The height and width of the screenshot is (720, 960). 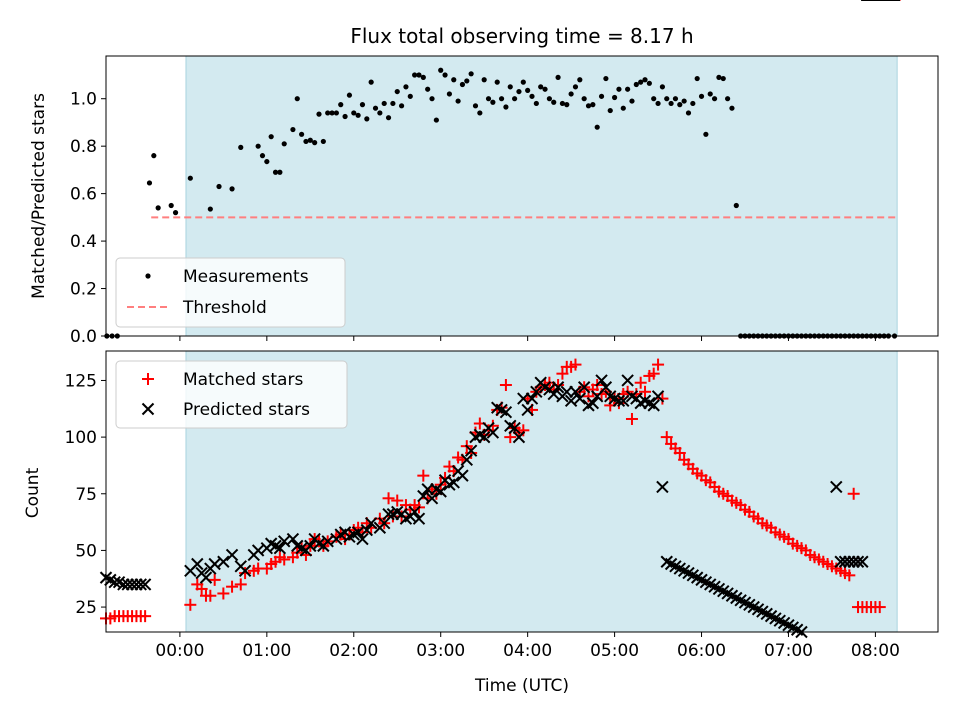 What do you see at coordinates (521, 36) in the screenshot?
I see `chart-title: Flux total observing time = 8.17 h` at bounding box center [521, 36].